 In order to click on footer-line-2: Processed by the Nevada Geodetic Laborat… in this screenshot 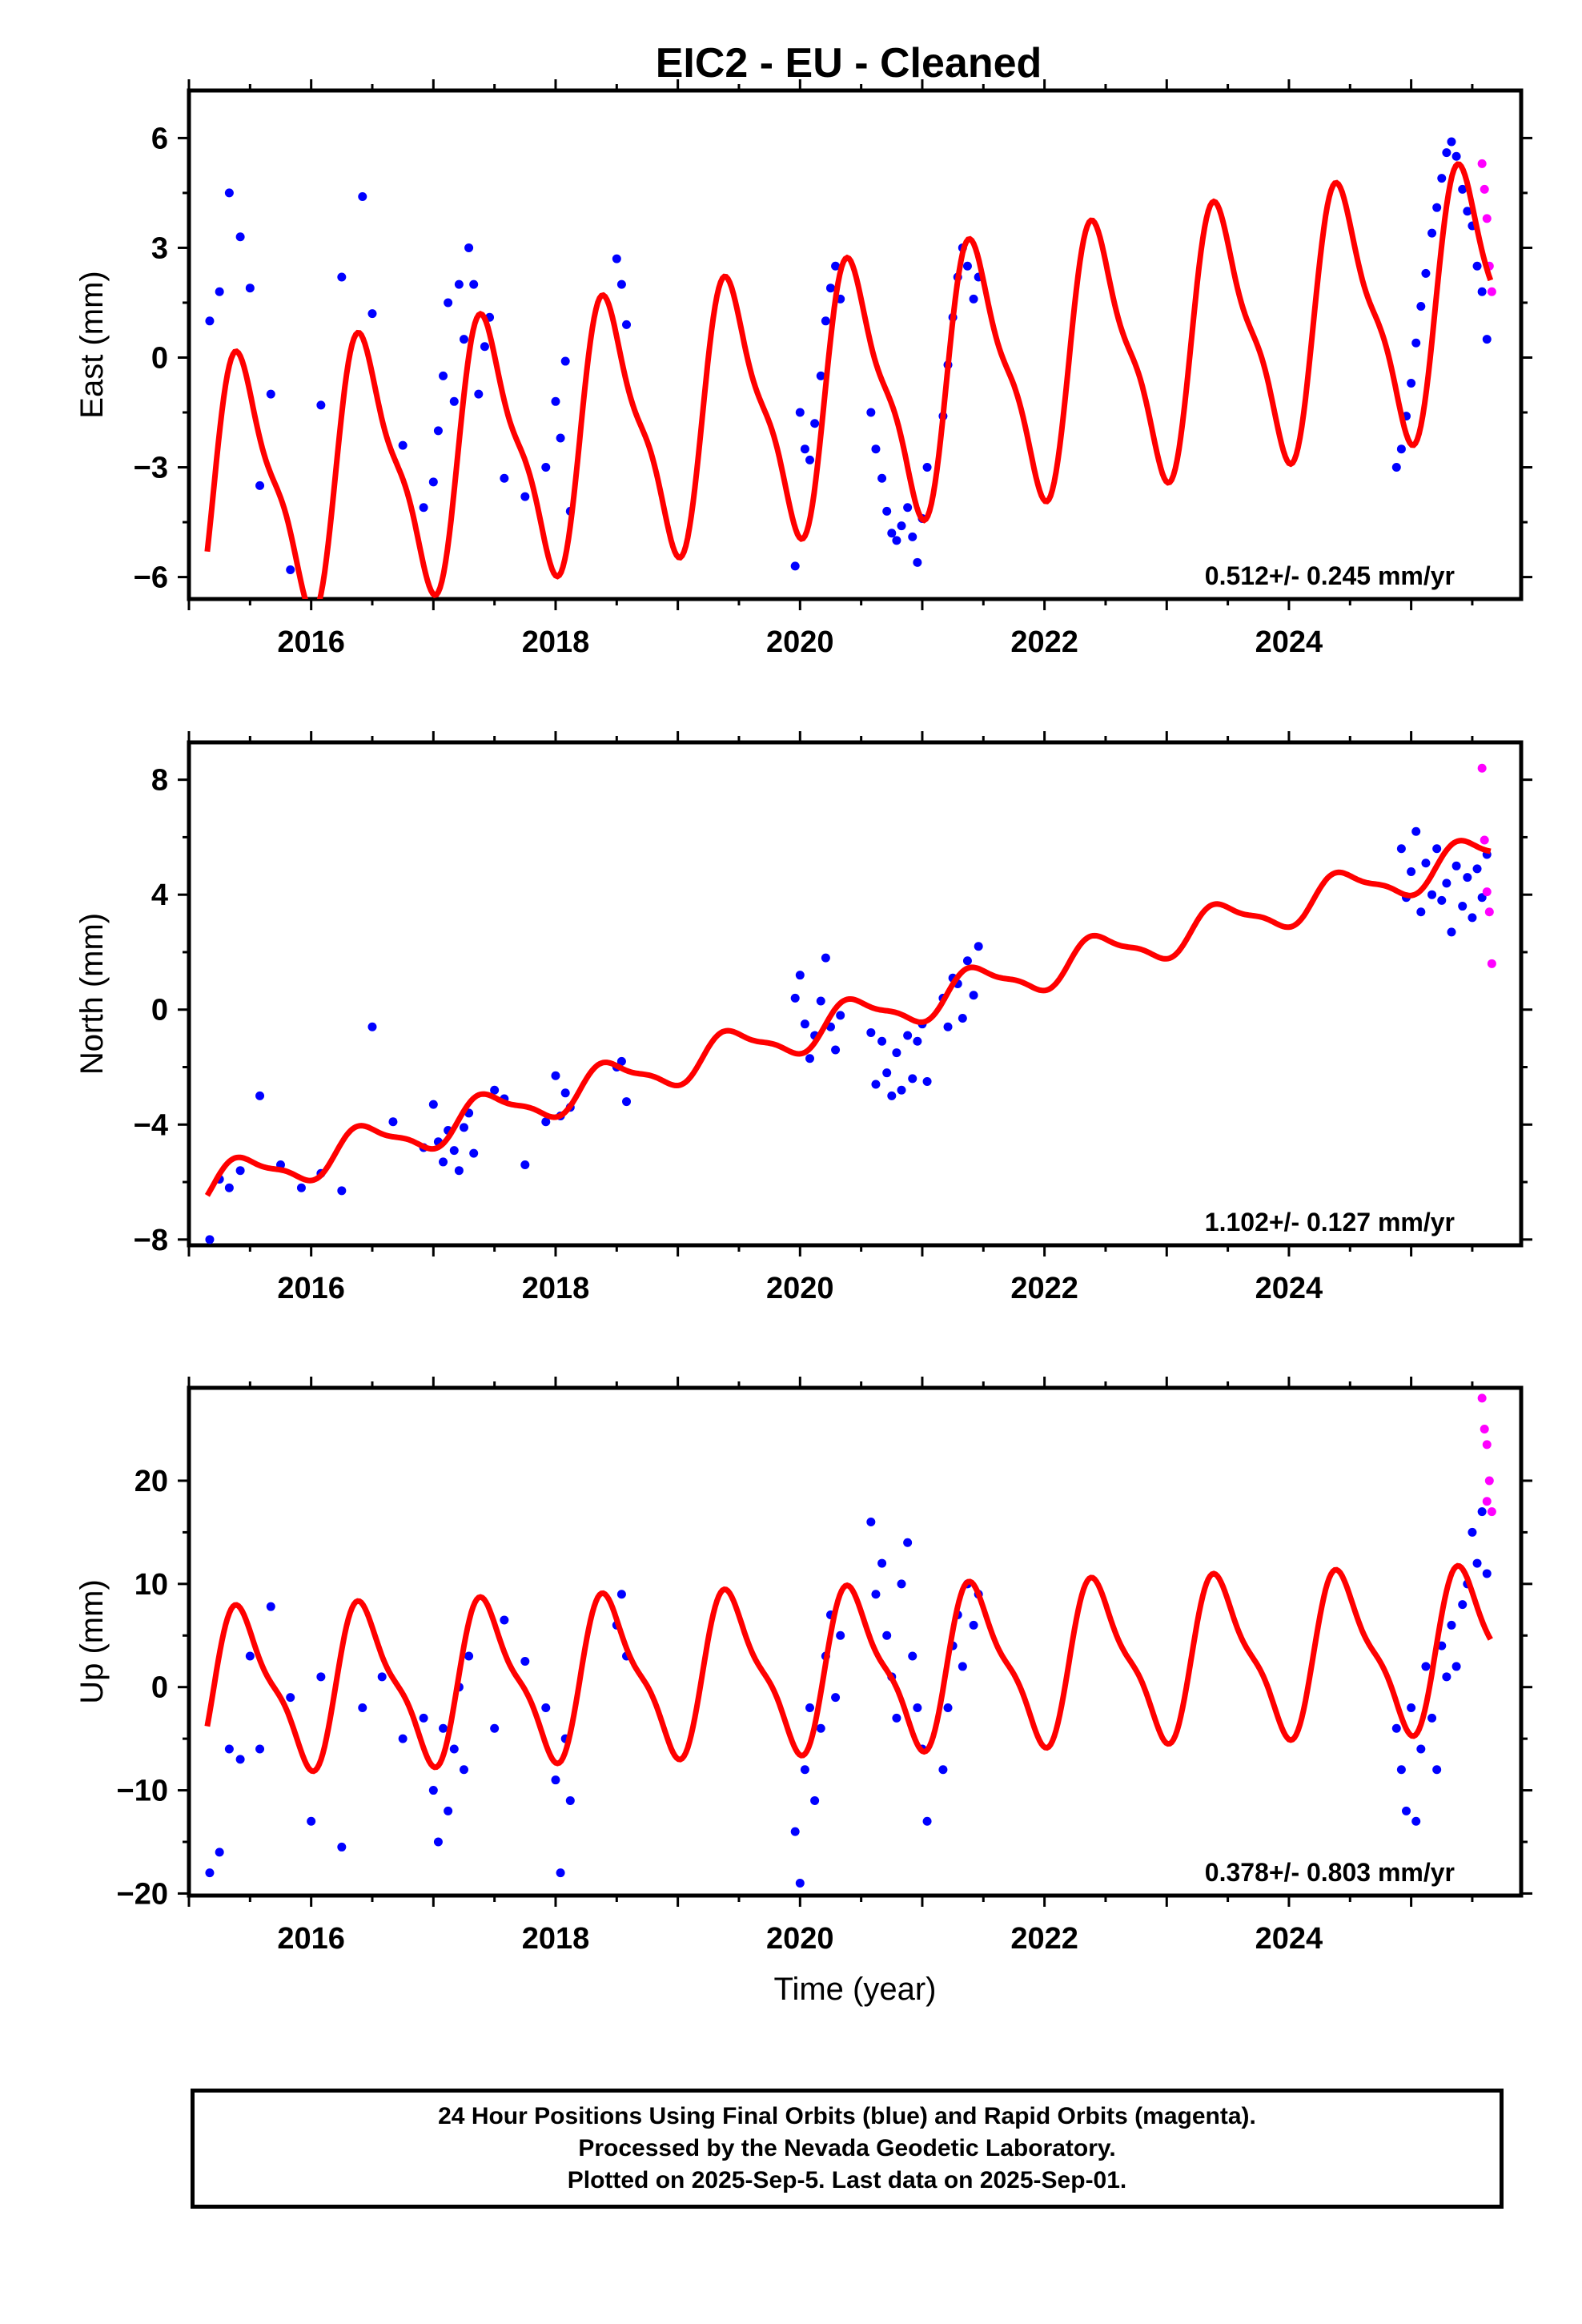, I will do `click(847, 2148)`.